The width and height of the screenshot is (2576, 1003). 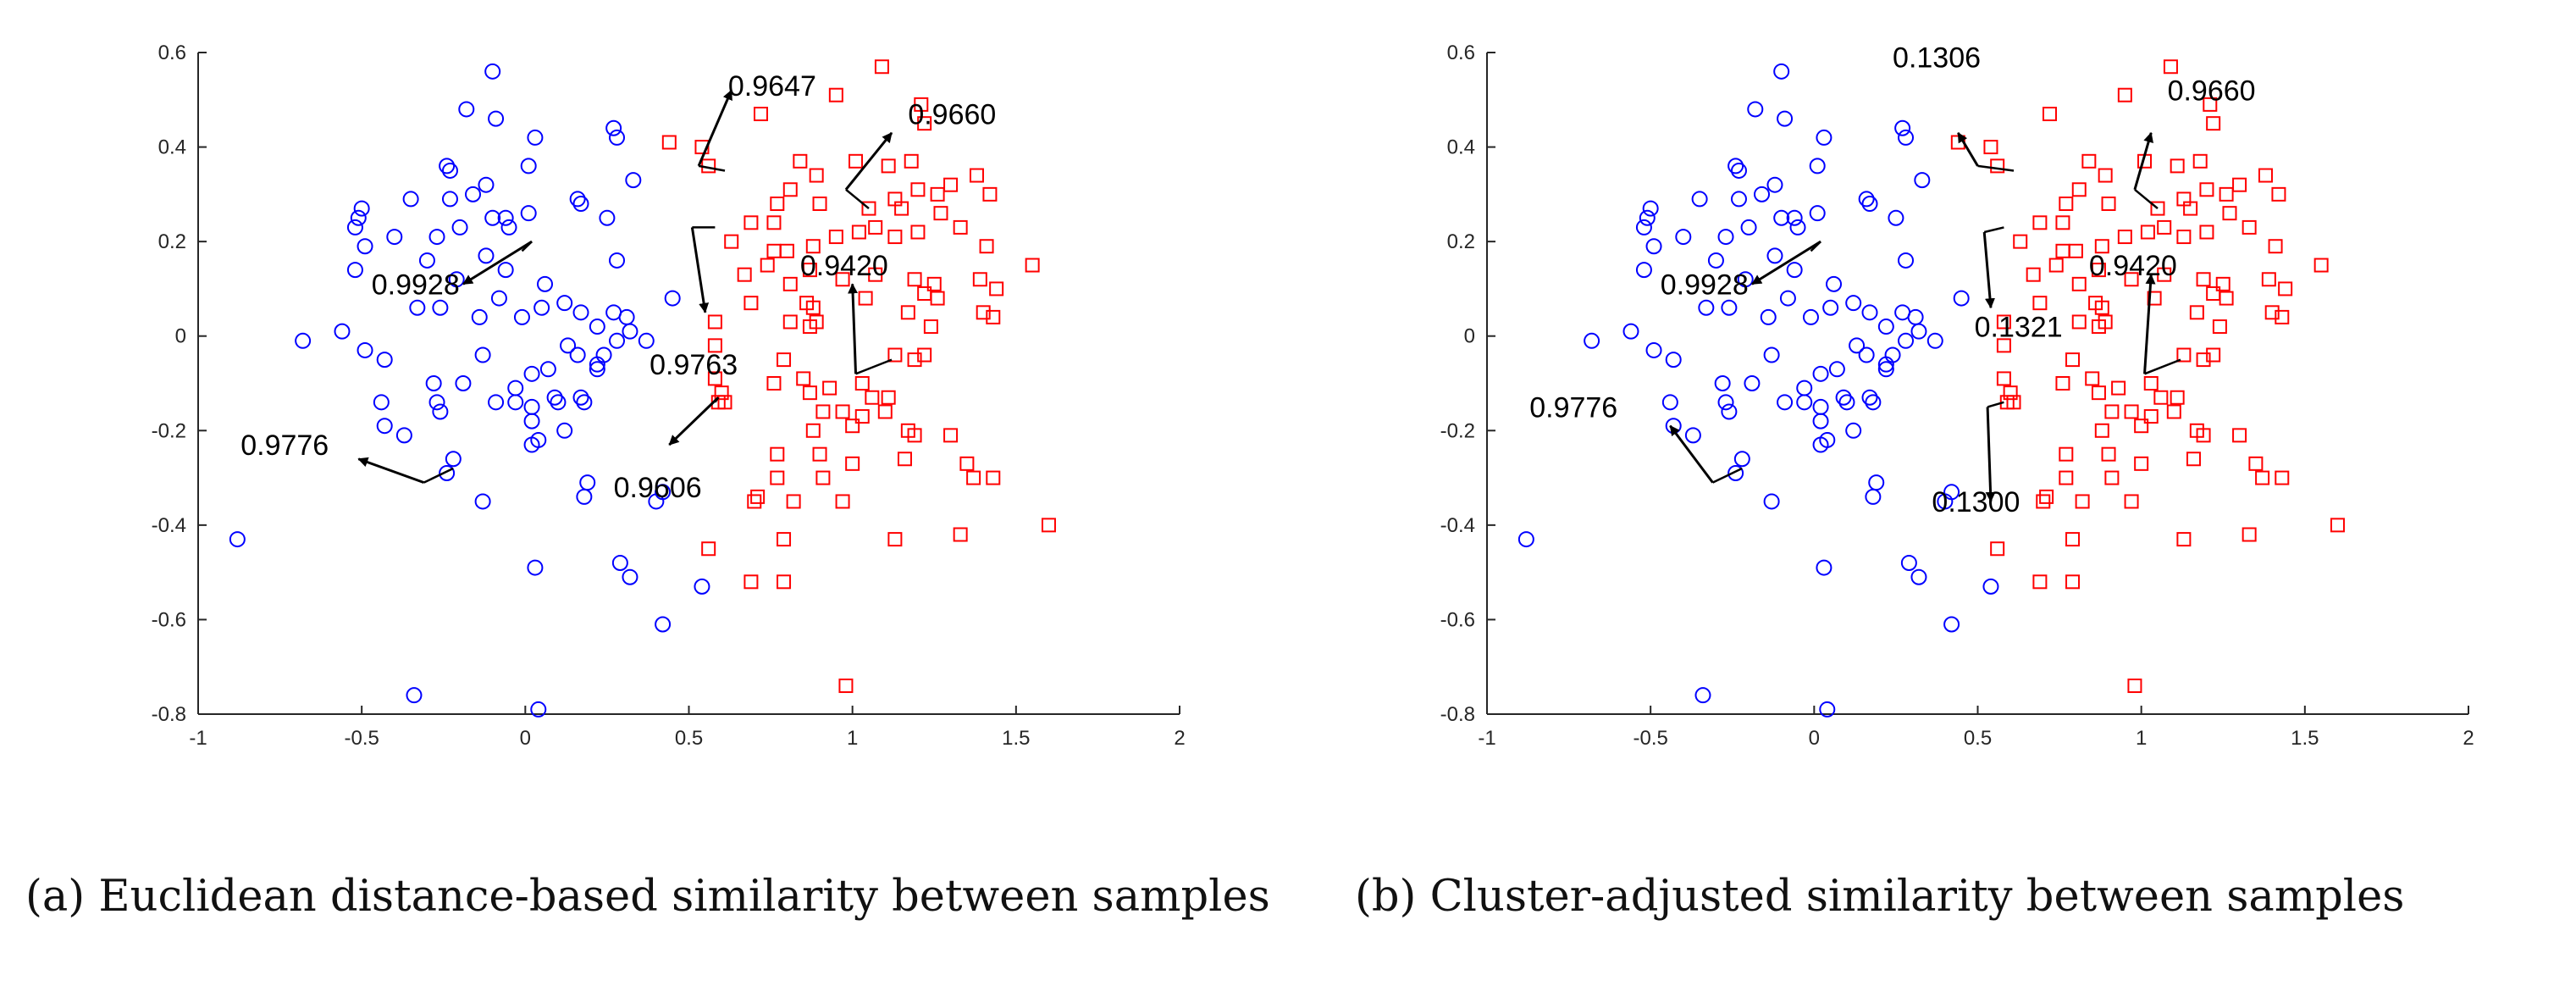 I want to click on y-tick-label: 0.6, so click(x=172, y=53).